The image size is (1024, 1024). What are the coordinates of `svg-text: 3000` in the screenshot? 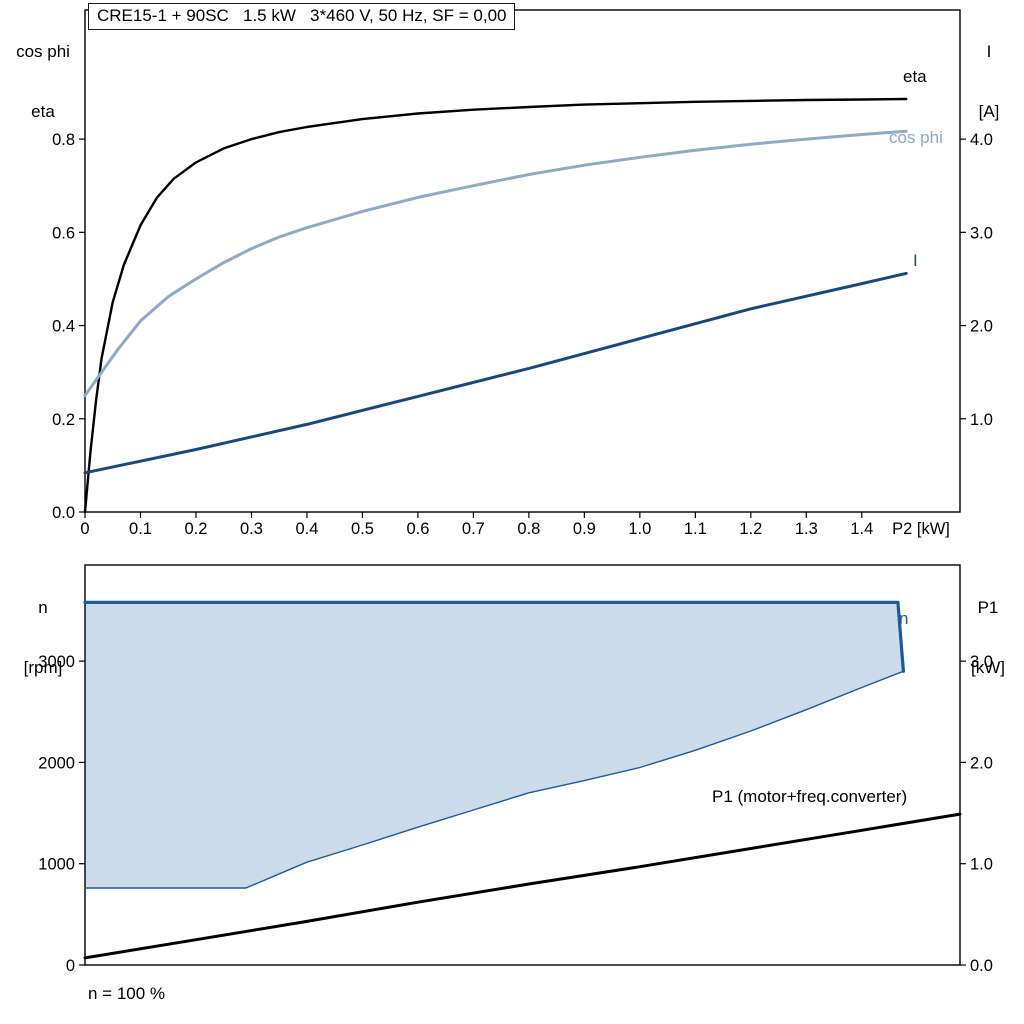 It's located at (56, 662).